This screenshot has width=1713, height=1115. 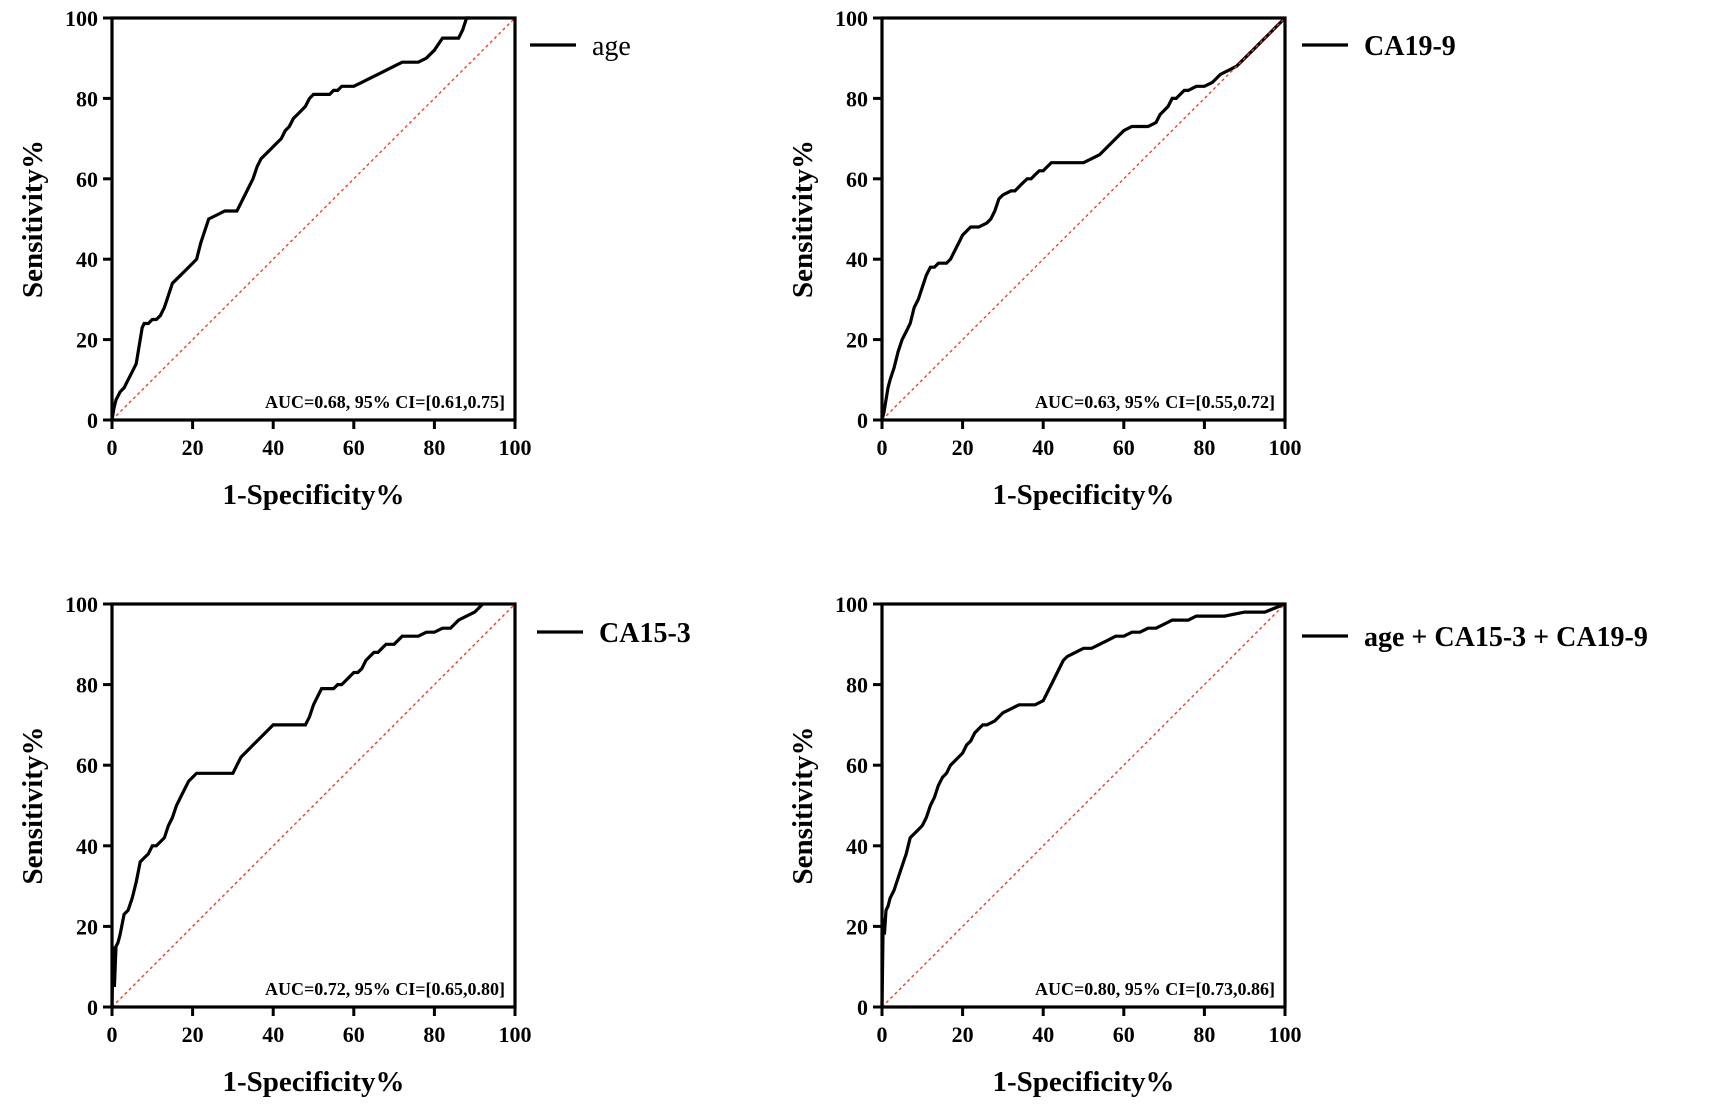 What do you see at coordinates (1506, 637) in the screenshot?
I see `legend-label: age + CA15-3 + CA19-9` at bounding box center [1506, 637].